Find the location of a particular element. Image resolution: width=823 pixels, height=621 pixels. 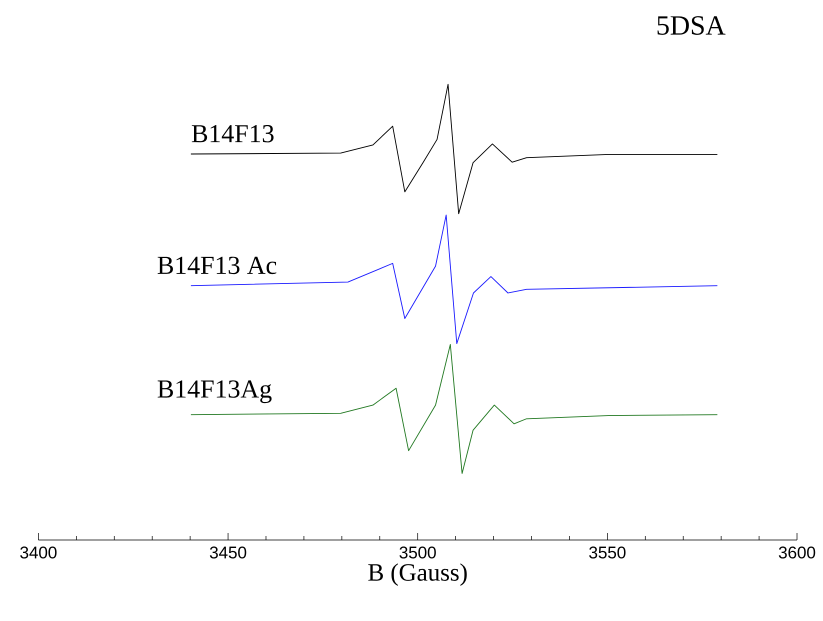

x-tick-label: 3600 is located at coordinates (797, 552).